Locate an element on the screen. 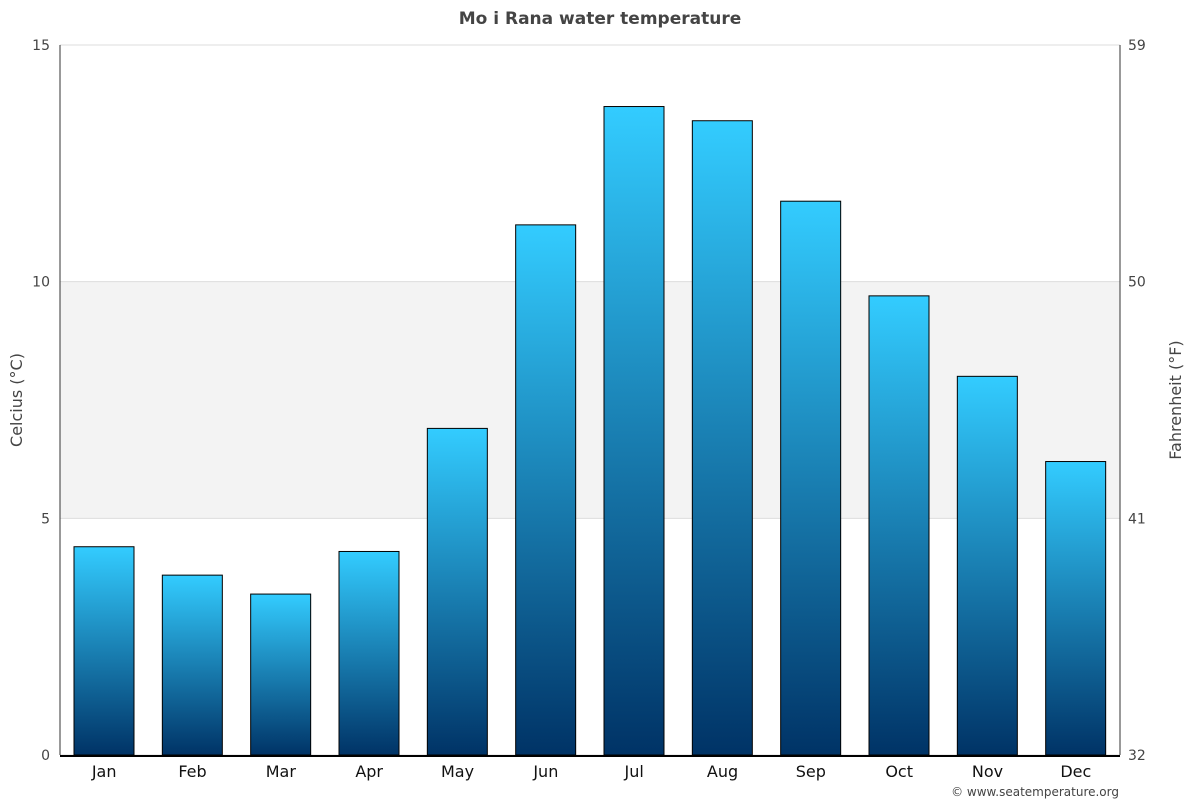 The image size is (1200, 800). y-tick-label: 5 is located at coordinates (45, 519).